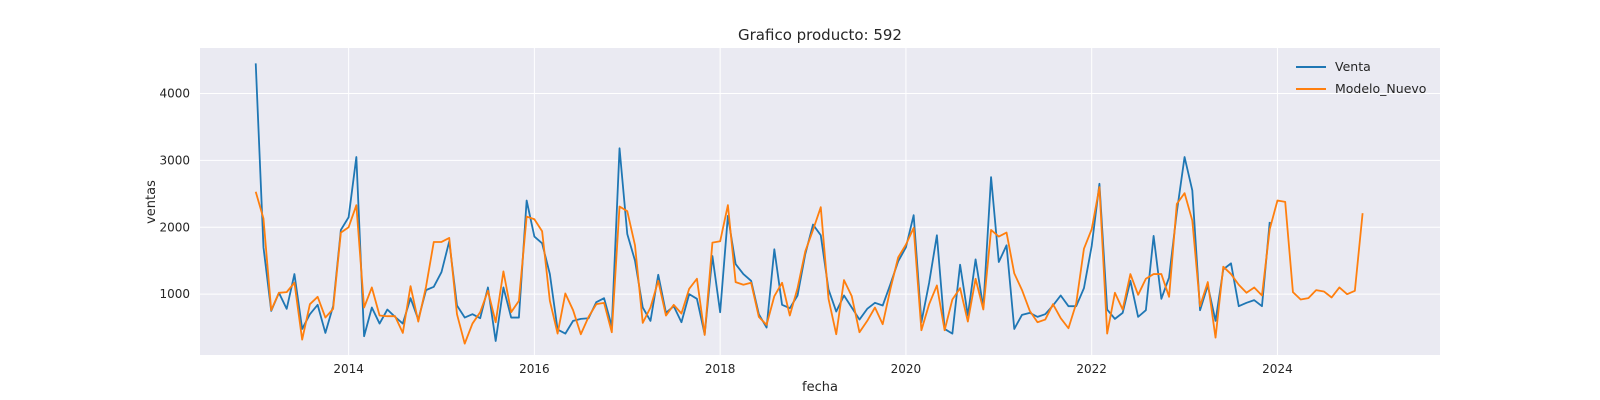 The image size is (1600, 400). What do you see at coordinates (1361, 77) in the screenshot?
I see `legend: Venta Modelo_Nuevo` at bounding box center [1361, 77].